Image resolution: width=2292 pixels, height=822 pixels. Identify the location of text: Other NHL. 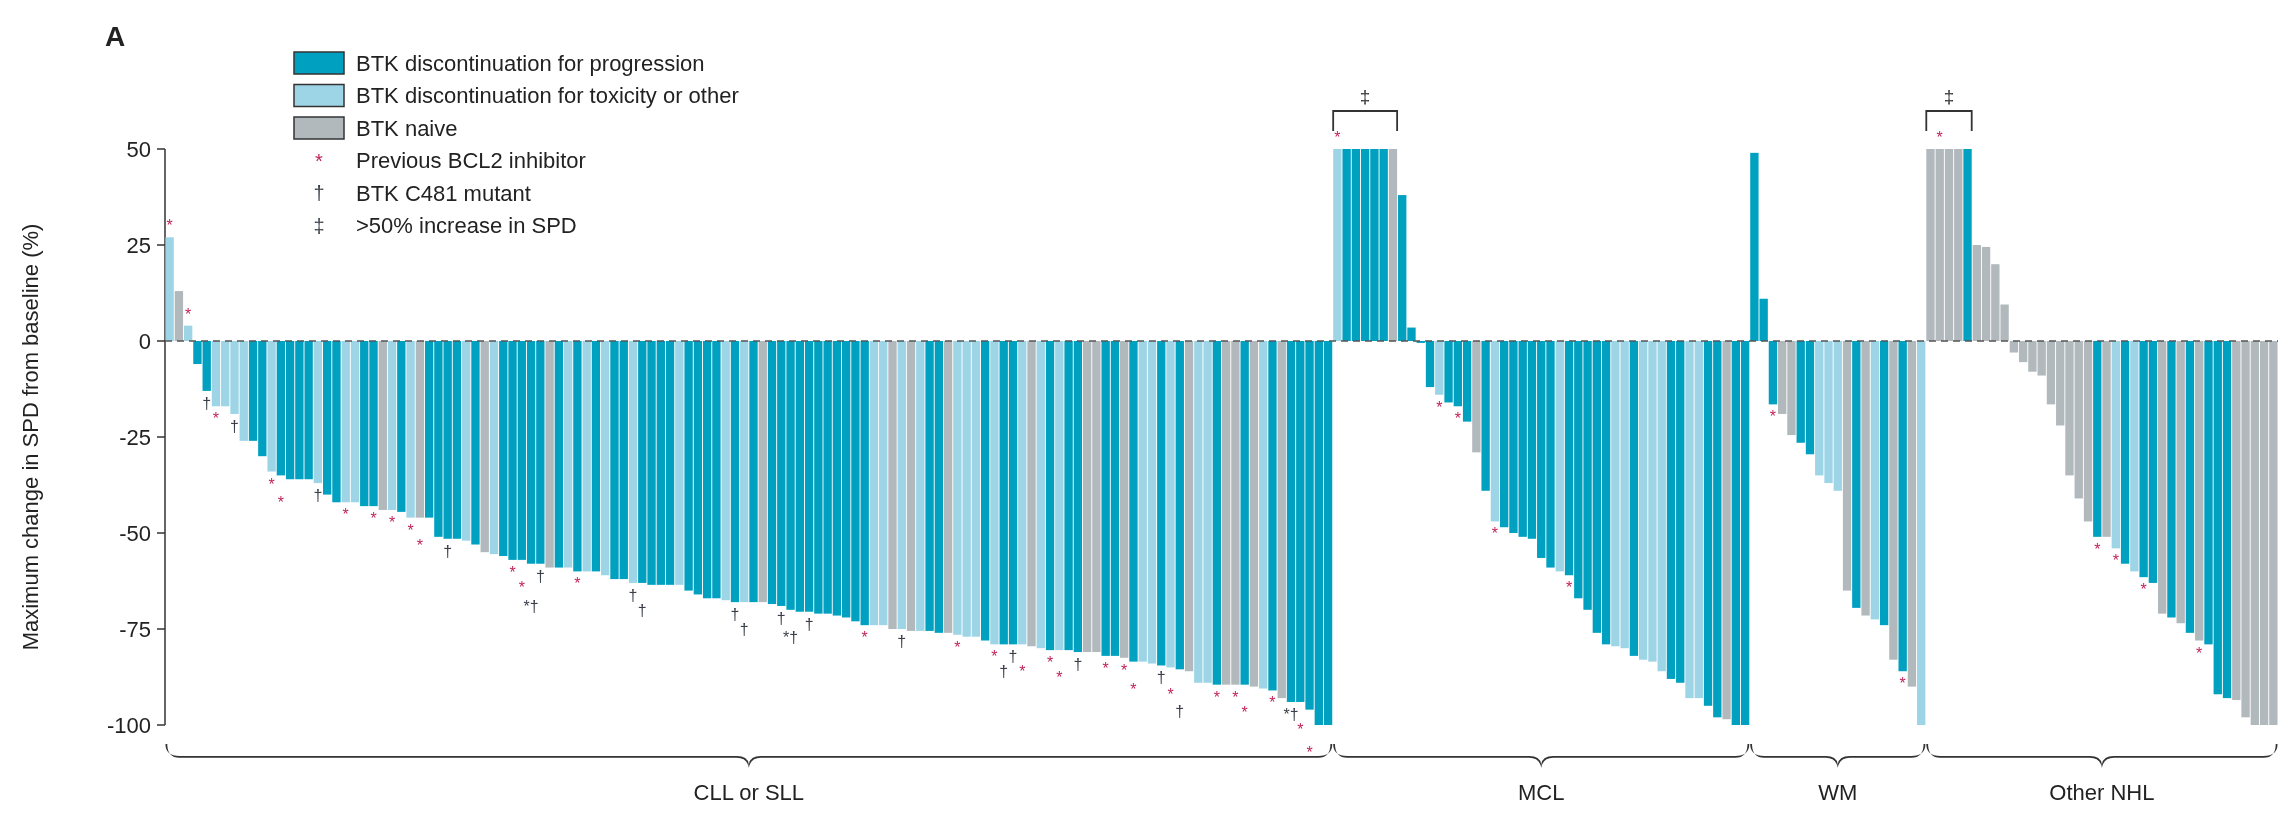
(2102, 792).